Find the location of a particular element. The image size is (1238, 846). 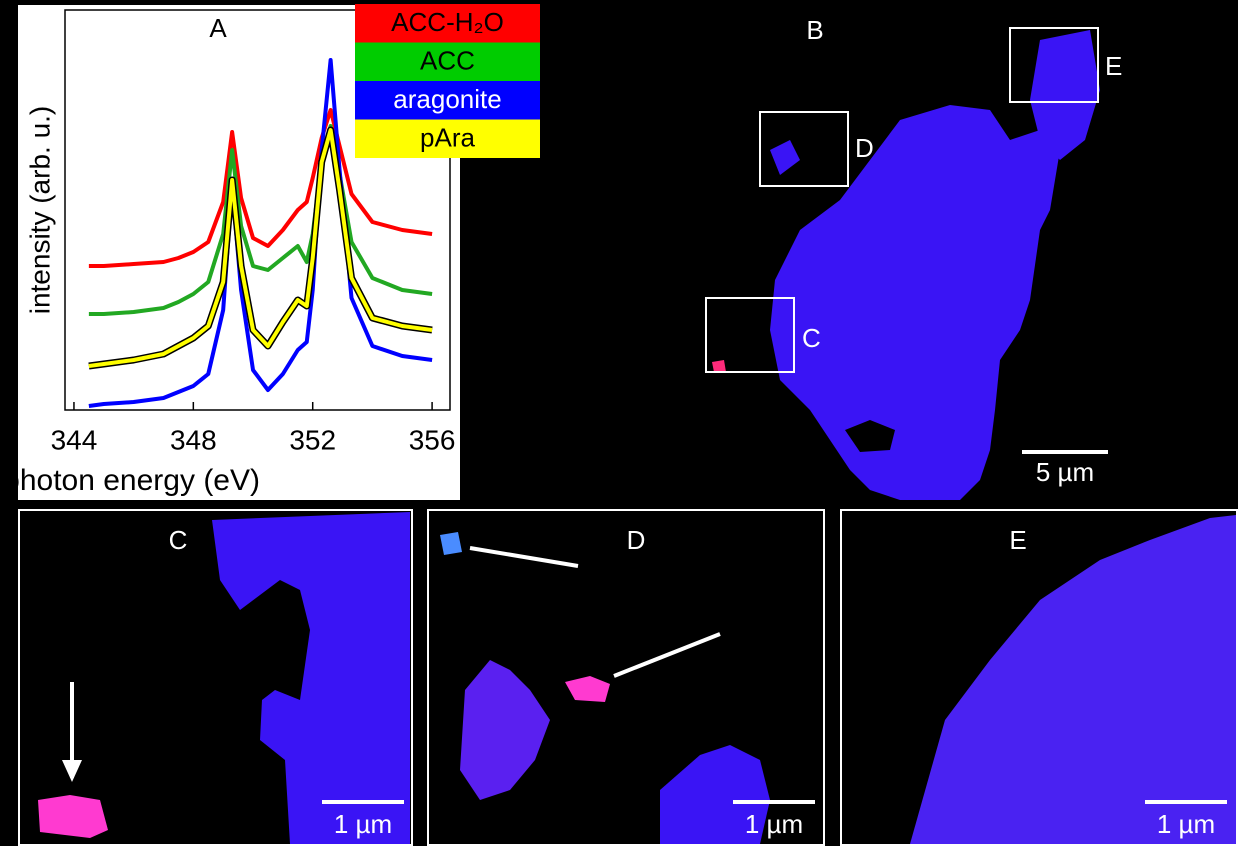

inset-label: C is located at coordinates (811, 338).